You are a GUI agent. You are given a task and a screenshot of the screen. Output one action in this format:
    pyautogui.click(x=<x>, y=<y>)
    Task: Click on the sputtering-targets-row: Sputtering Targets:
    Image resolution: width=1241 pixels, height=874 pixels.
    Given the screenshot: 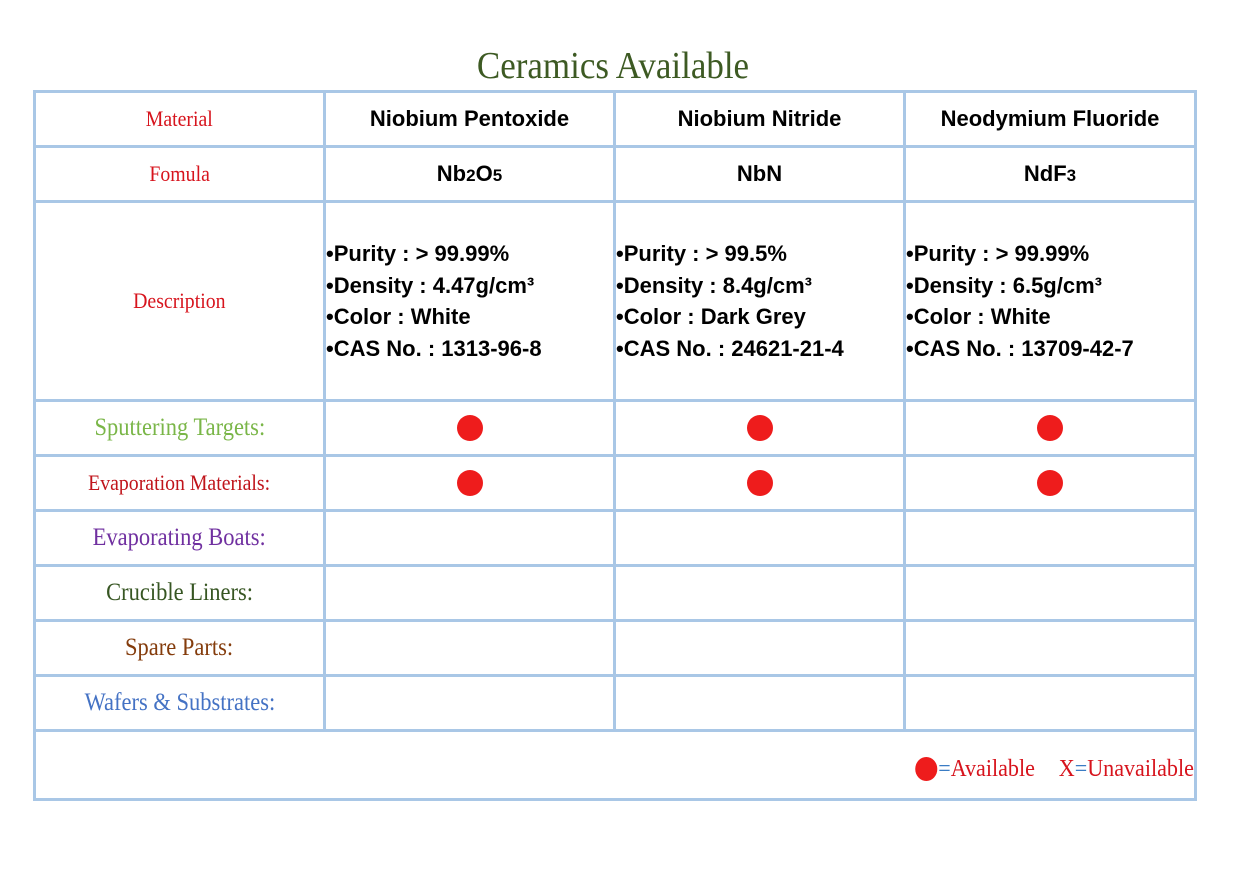 What is the action you would take?
    pyautogui.click(x=615, y=428)
    